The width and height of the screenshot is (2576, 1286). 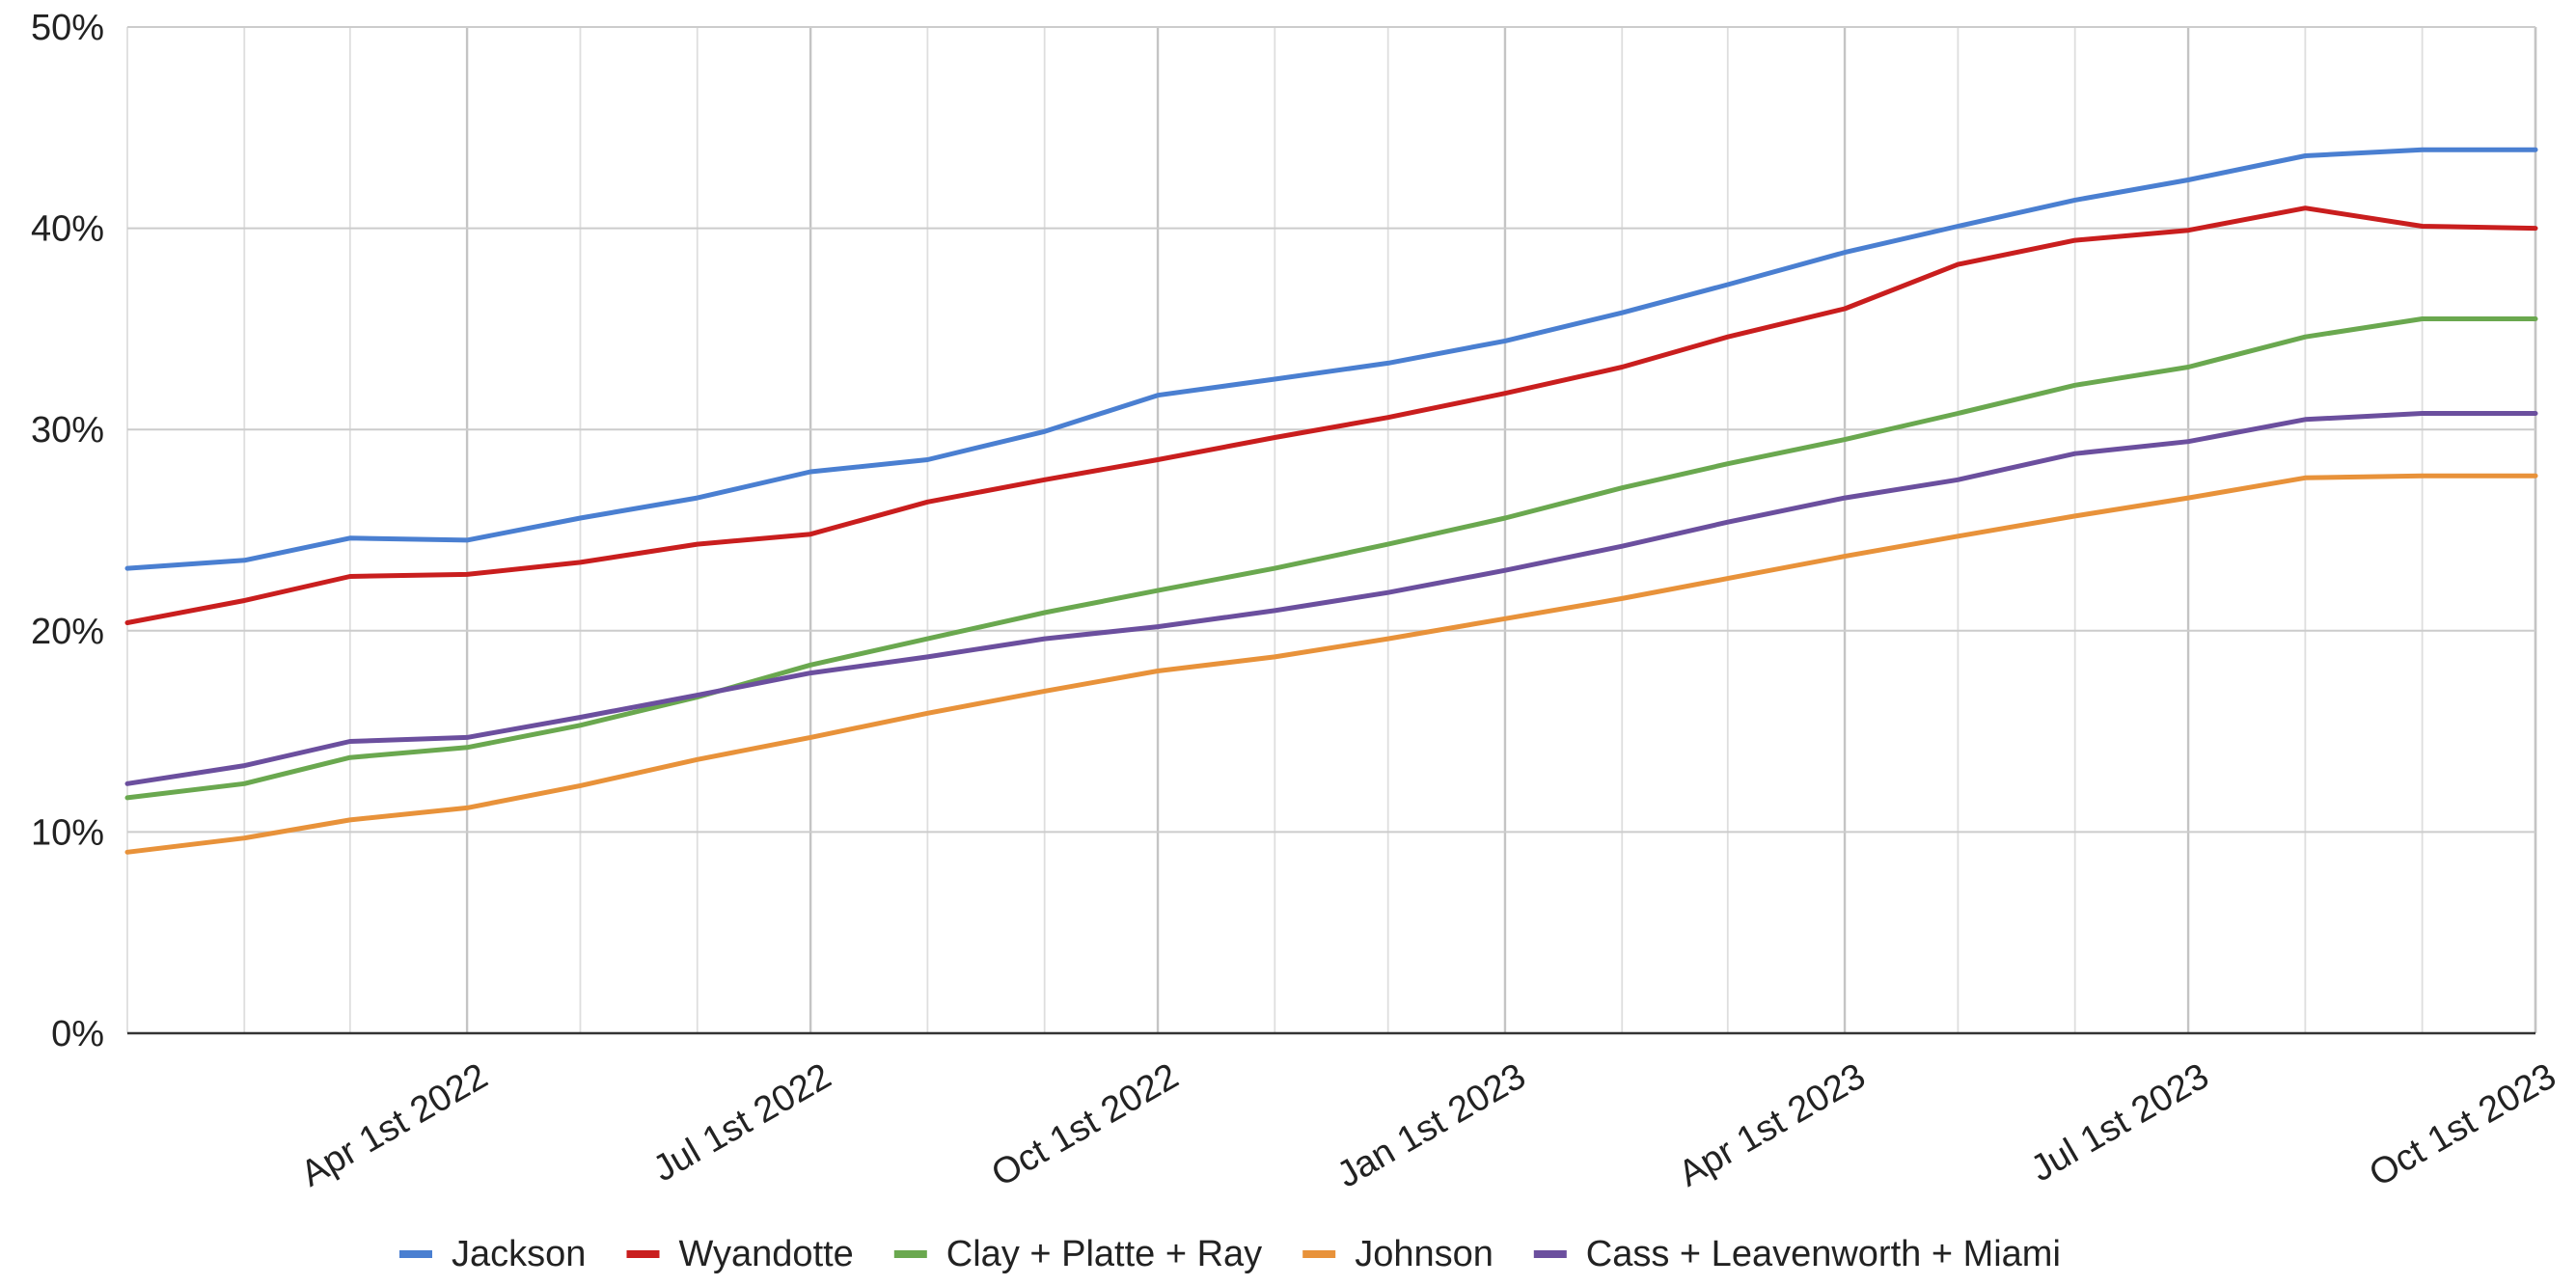 I want to click on y-tick-label: 0%, so click(x=78, y=1034).